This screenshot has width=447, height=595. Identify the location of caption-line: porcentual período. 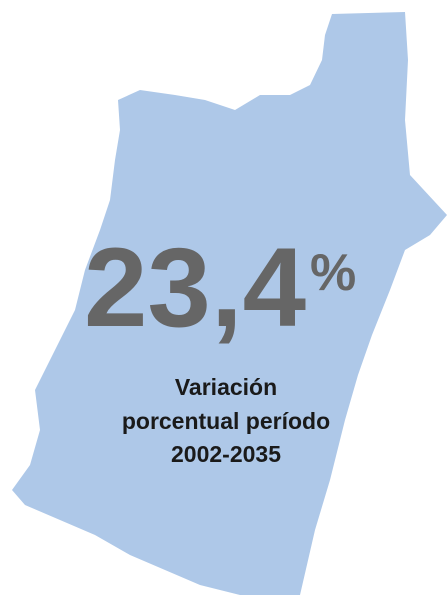
(226, 421).